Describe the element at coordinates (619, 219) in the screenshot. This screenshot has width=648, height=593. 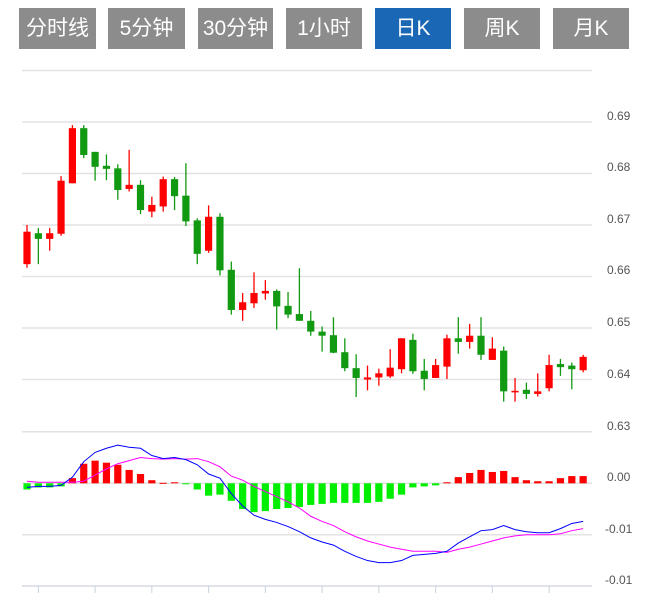
I see `y-tick-label: 0.67` at that location.